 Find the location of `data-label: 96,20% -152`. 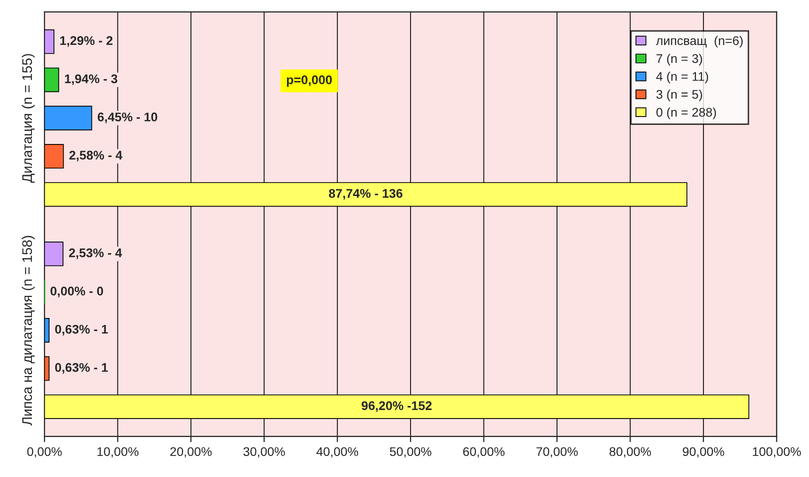

data-label: 96,20% -152 is located at coordinates (397, 406).